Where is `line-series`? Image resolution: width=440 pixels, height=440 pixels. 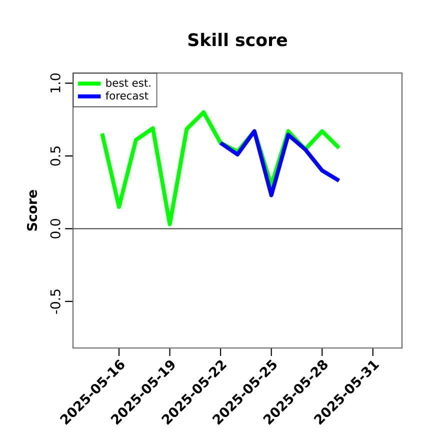
line-series is located at coordinates (280, 163).